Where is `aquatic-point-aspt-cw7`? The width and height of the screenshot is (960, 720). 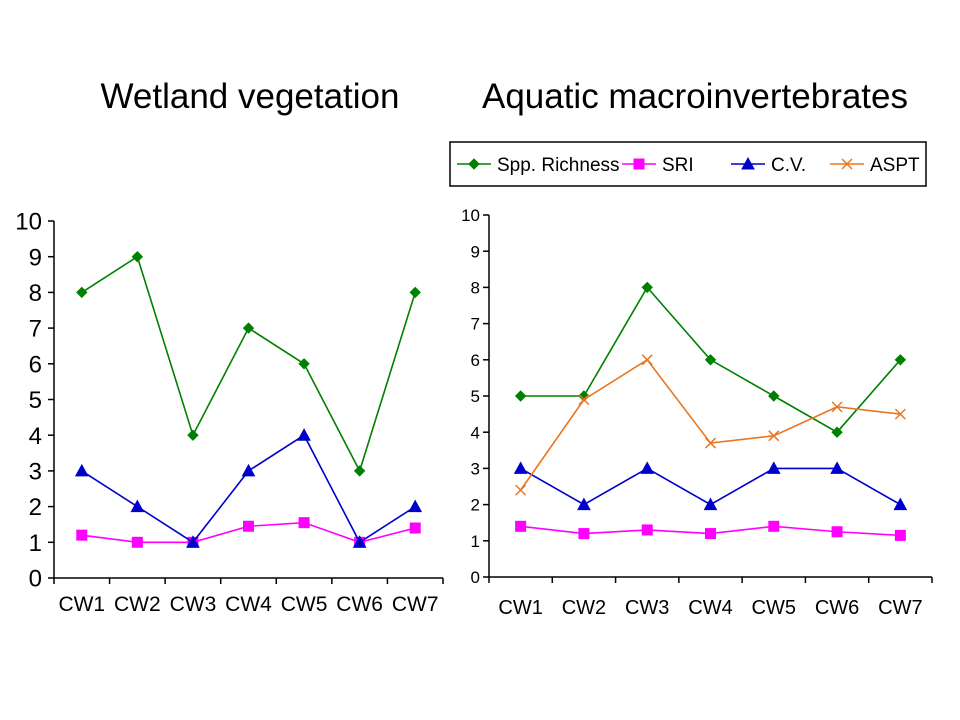 aquatic-point-aspt-cw7 is located at coordinates (900, 414).